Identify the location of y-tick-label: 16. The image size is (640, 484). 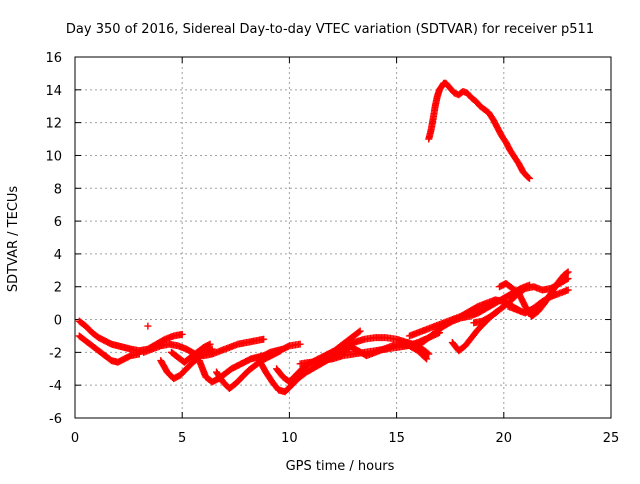
(53, 58).